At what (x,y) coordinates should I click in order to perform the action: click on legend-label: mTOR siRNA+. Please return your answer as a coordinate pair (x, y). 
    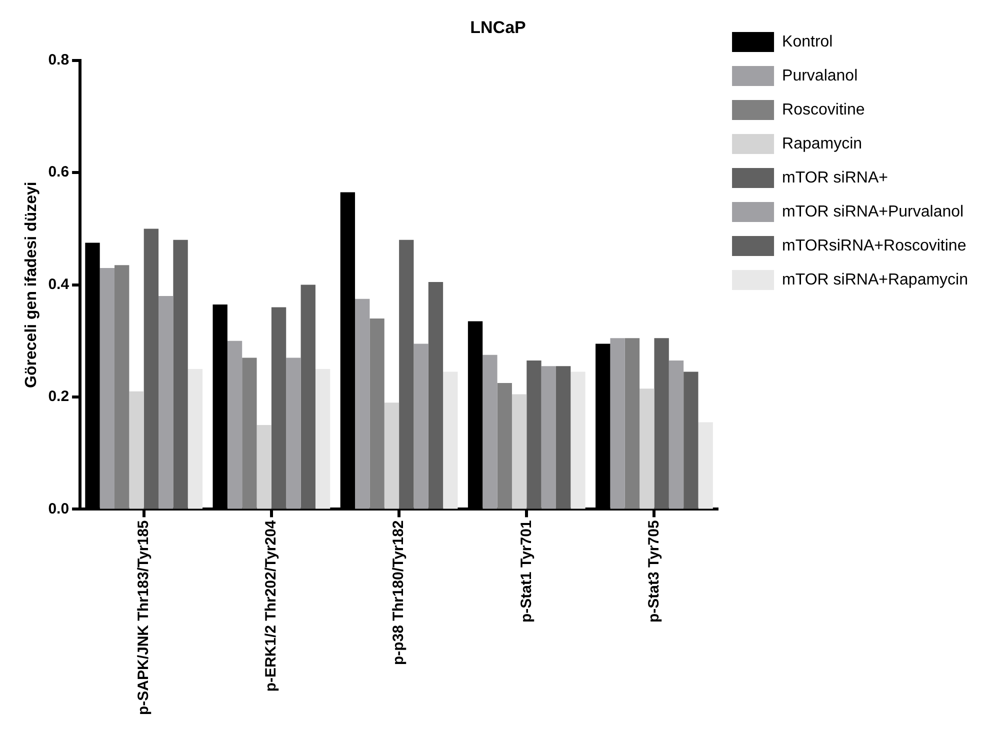
    Looking at the image, I should click on (835, 177).